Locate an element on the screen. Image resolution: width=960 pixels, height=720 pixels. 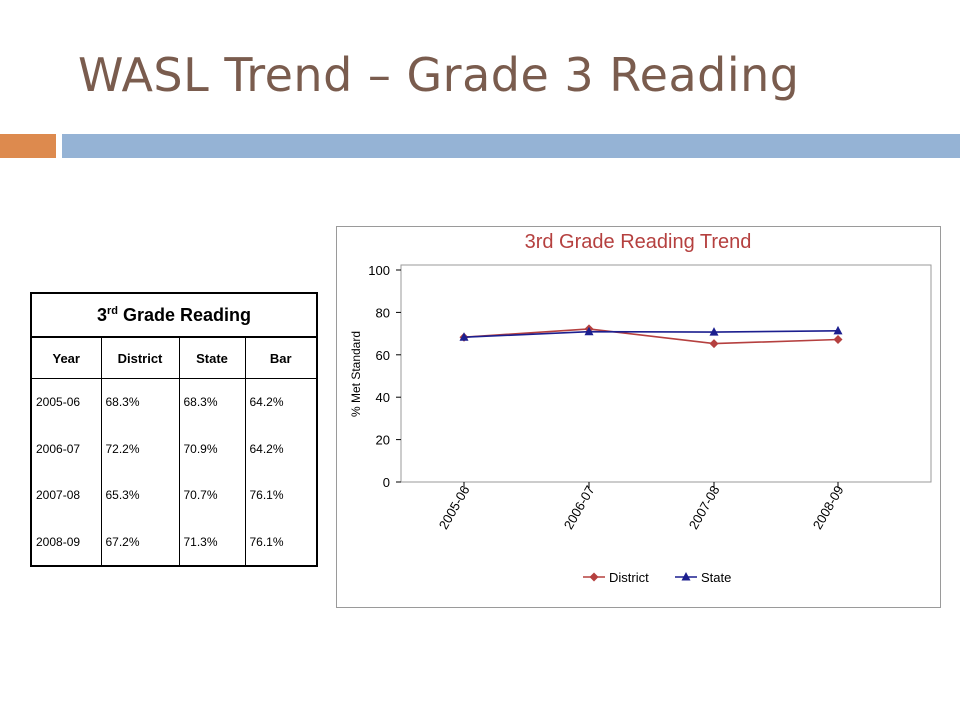
table-cell: 71.3% is located at coordinates (212, 542).